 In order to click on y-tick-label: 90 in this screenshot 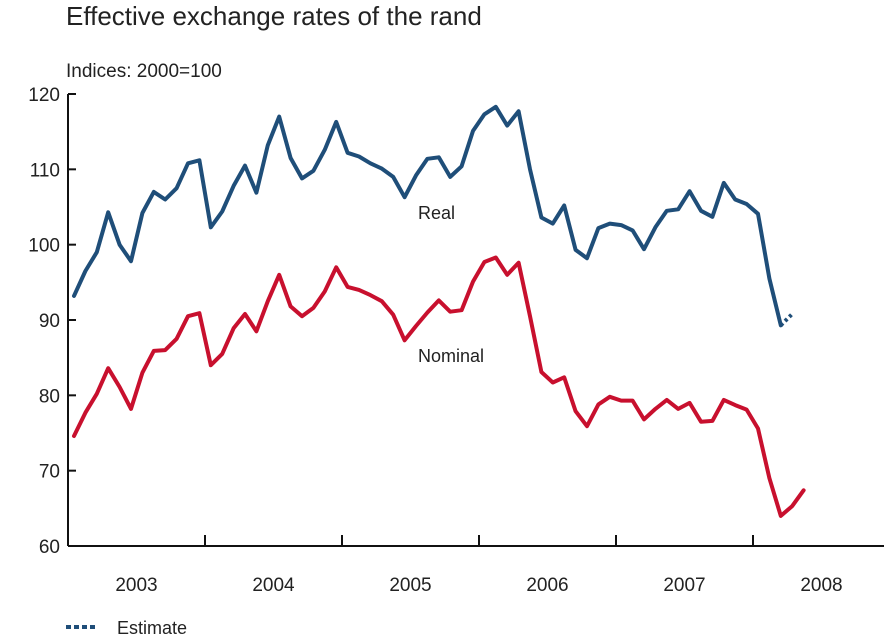, I will do `click(49, 321)`.